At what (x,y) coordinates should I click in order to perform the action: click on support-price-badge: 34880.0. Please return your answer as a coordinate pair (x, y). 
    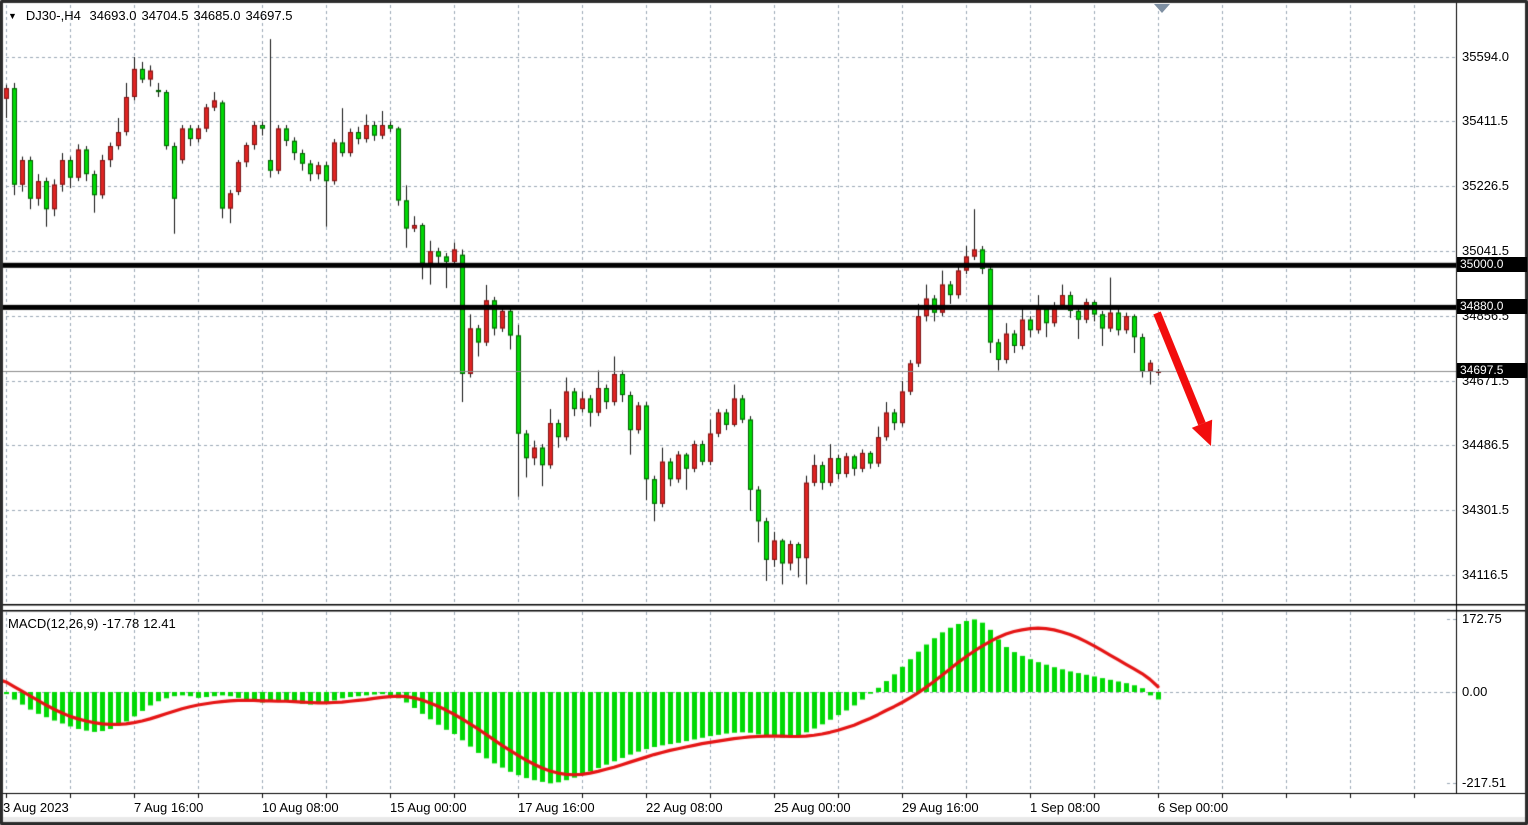
    Looking at the image, I should click on (1492, 307).